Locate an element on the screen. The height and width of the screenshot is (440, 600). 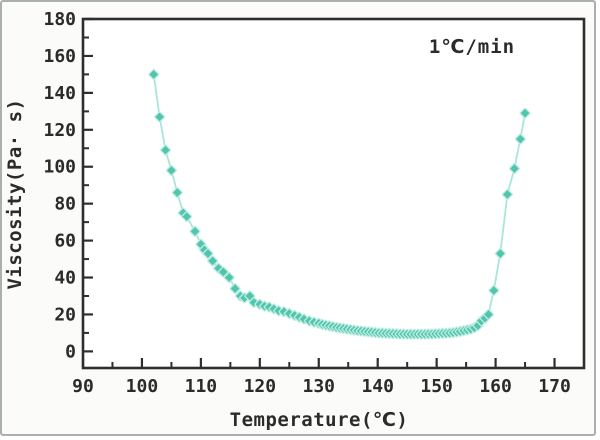
x-tick-label: 120 is located at coordinates (260, 386).